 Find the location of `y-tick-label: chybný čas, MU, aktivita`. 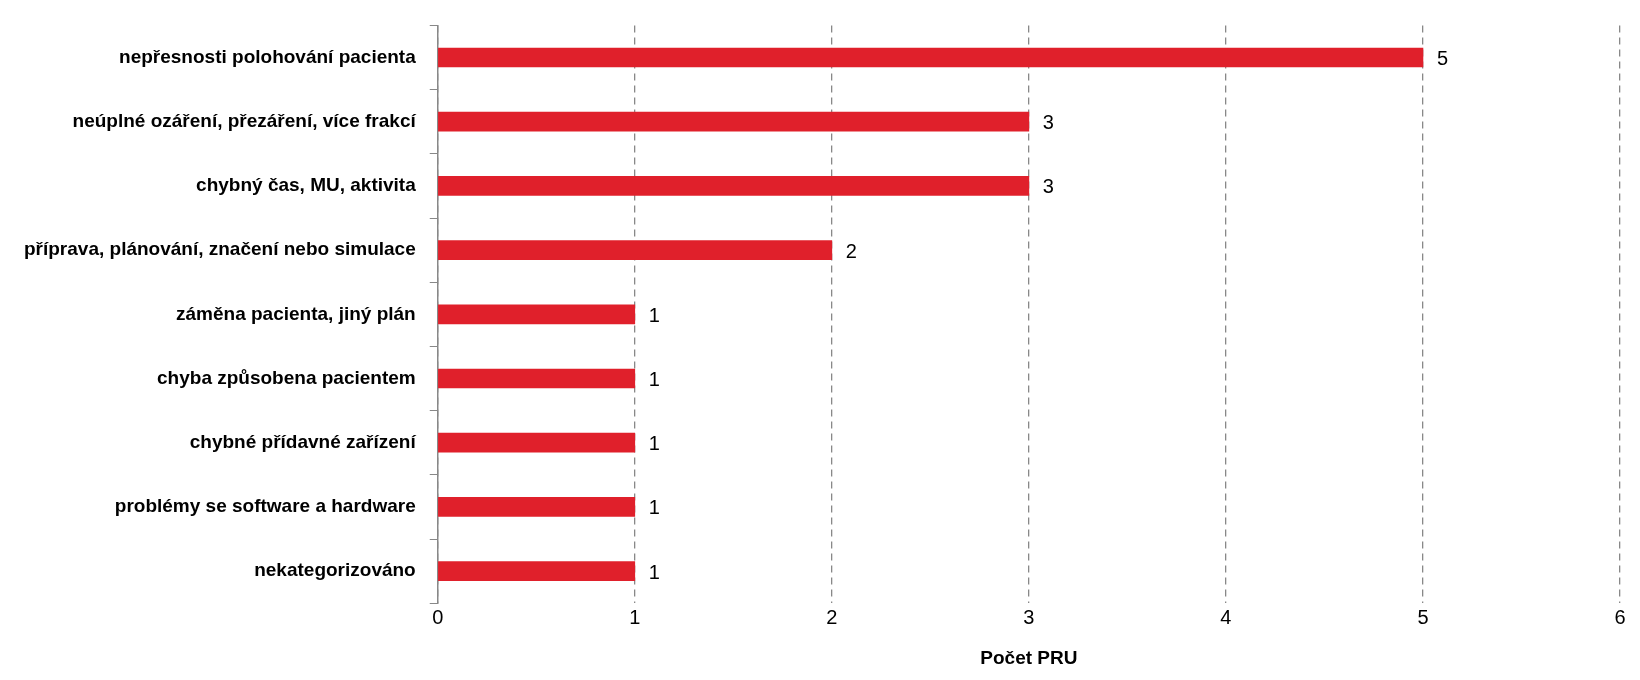

y-tick-label: chybný čas, MU, aktivita is located at coordinates (306, 185).